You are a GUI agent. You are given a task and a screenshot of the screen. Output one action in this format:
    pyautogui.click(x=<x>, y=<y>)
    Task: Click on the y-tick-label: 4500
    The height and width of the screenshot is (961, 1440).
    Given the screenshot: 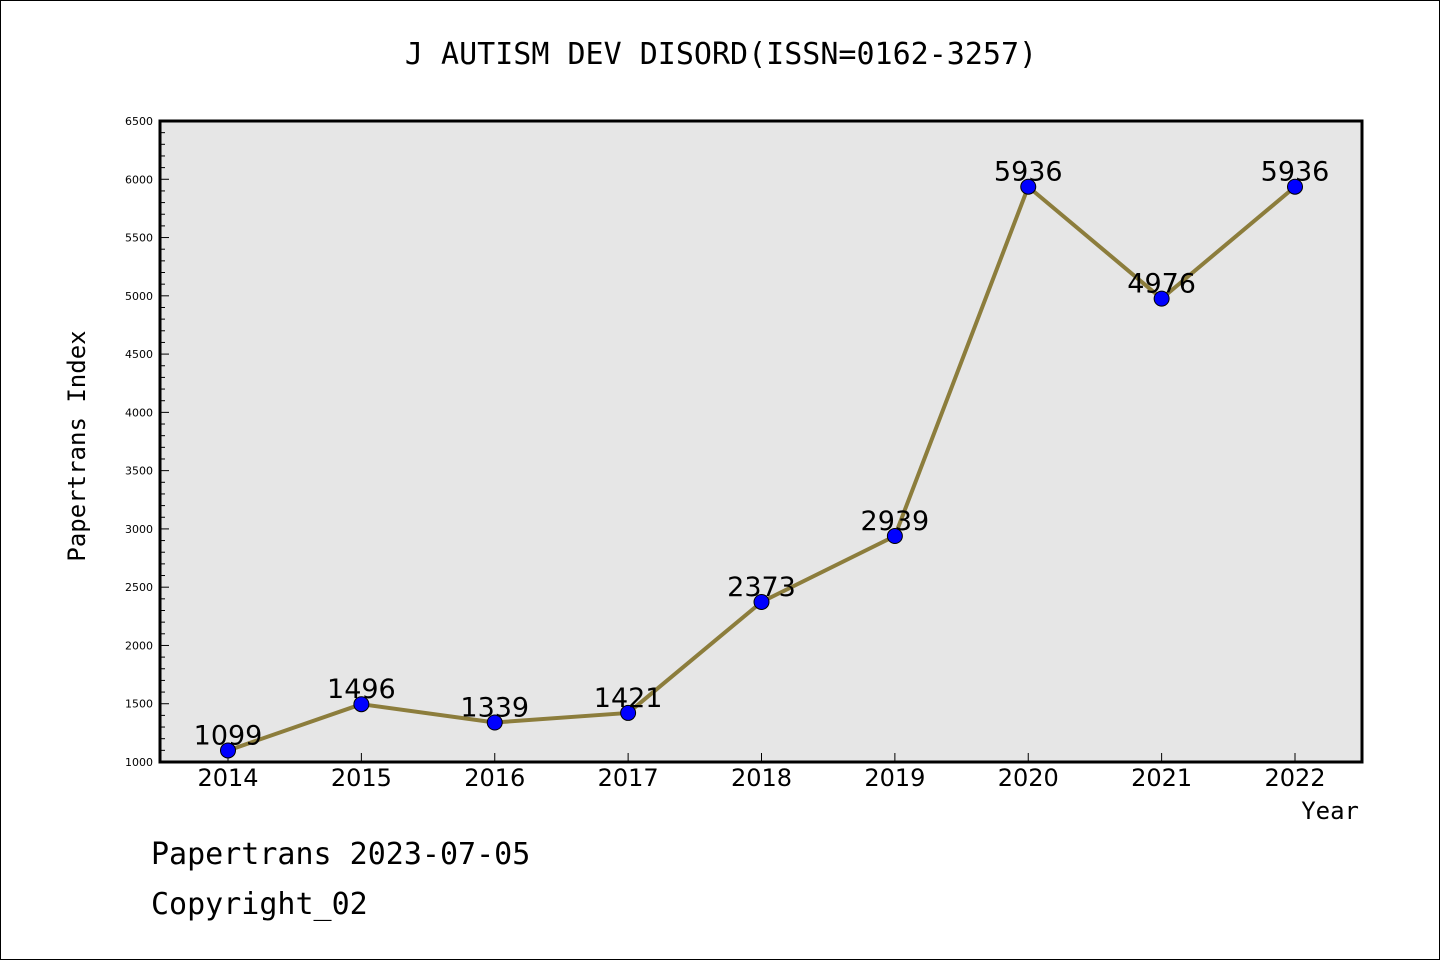 What is the action you would take?
    pyautogui.click(x=139, y=354)
    